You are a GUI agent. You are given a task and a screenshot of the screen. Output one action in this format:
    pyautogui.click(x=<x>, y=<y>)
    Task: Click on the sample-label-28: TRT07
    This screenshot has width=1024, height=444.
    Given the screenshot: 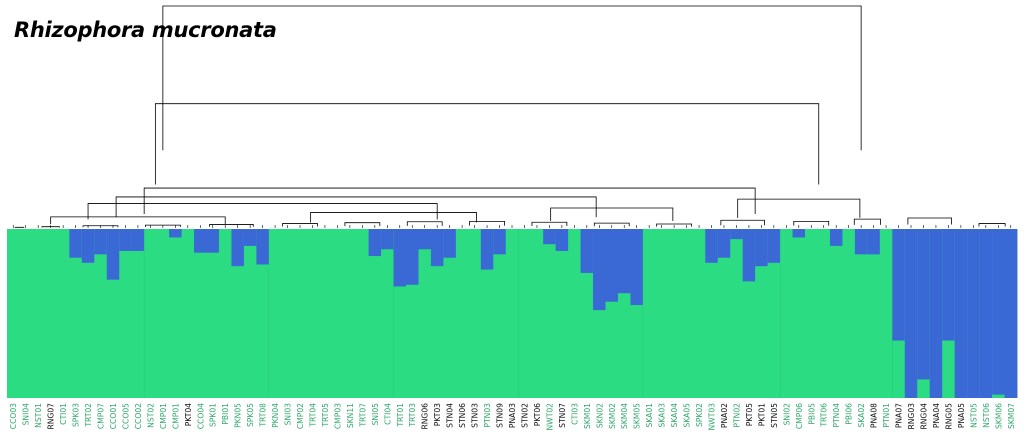 What is the action you would take?
    pyautogui.click(x=362, y=415)
    